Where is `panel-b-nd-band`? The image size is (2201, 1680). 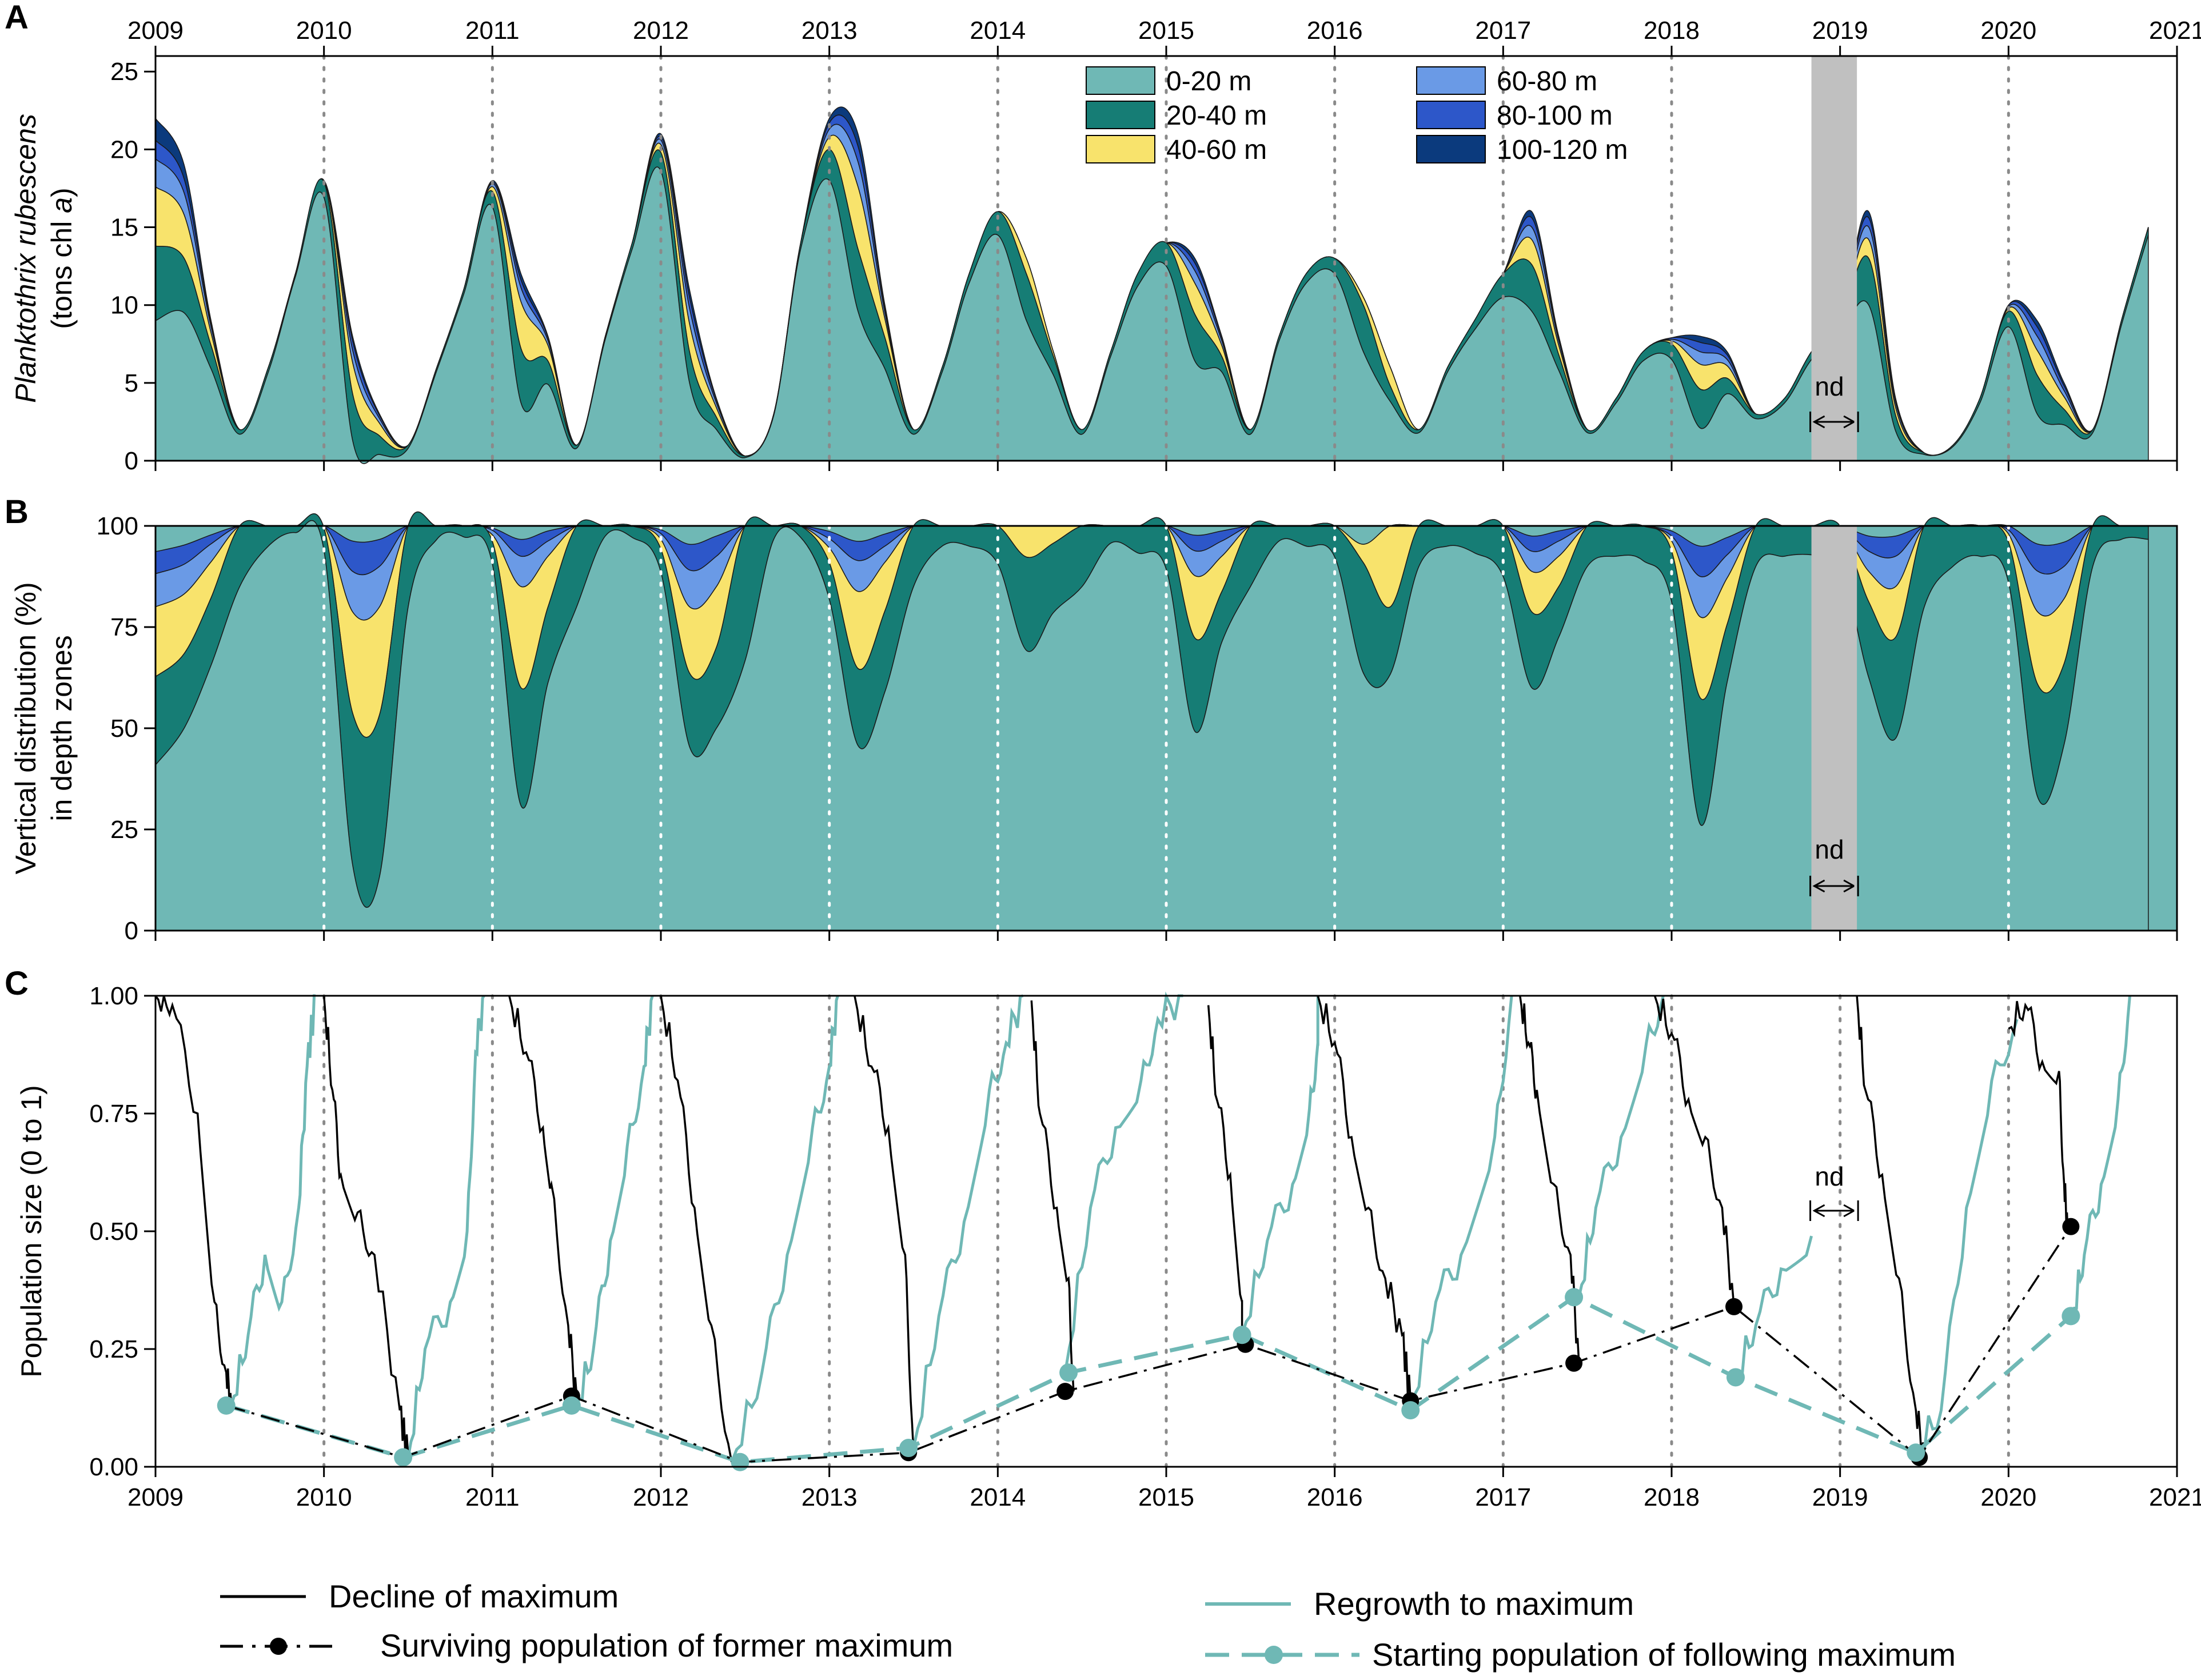
panel-b-nd-band is located at coordinates (1834, 728).